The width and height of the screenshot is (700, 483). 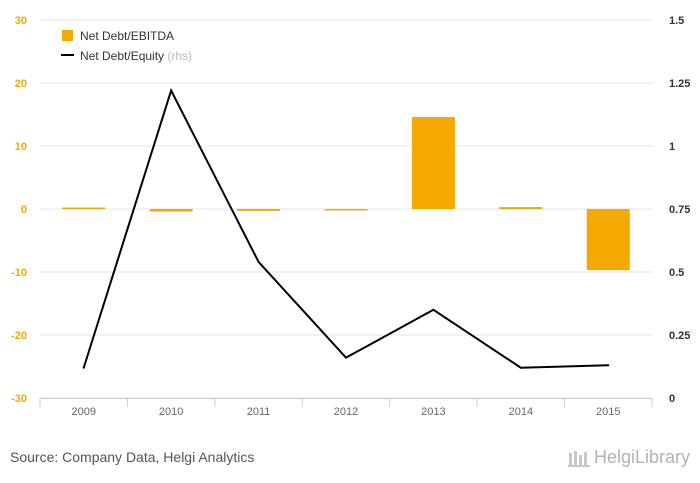 I want to click on bar-2012, so click(x=346, y=210).